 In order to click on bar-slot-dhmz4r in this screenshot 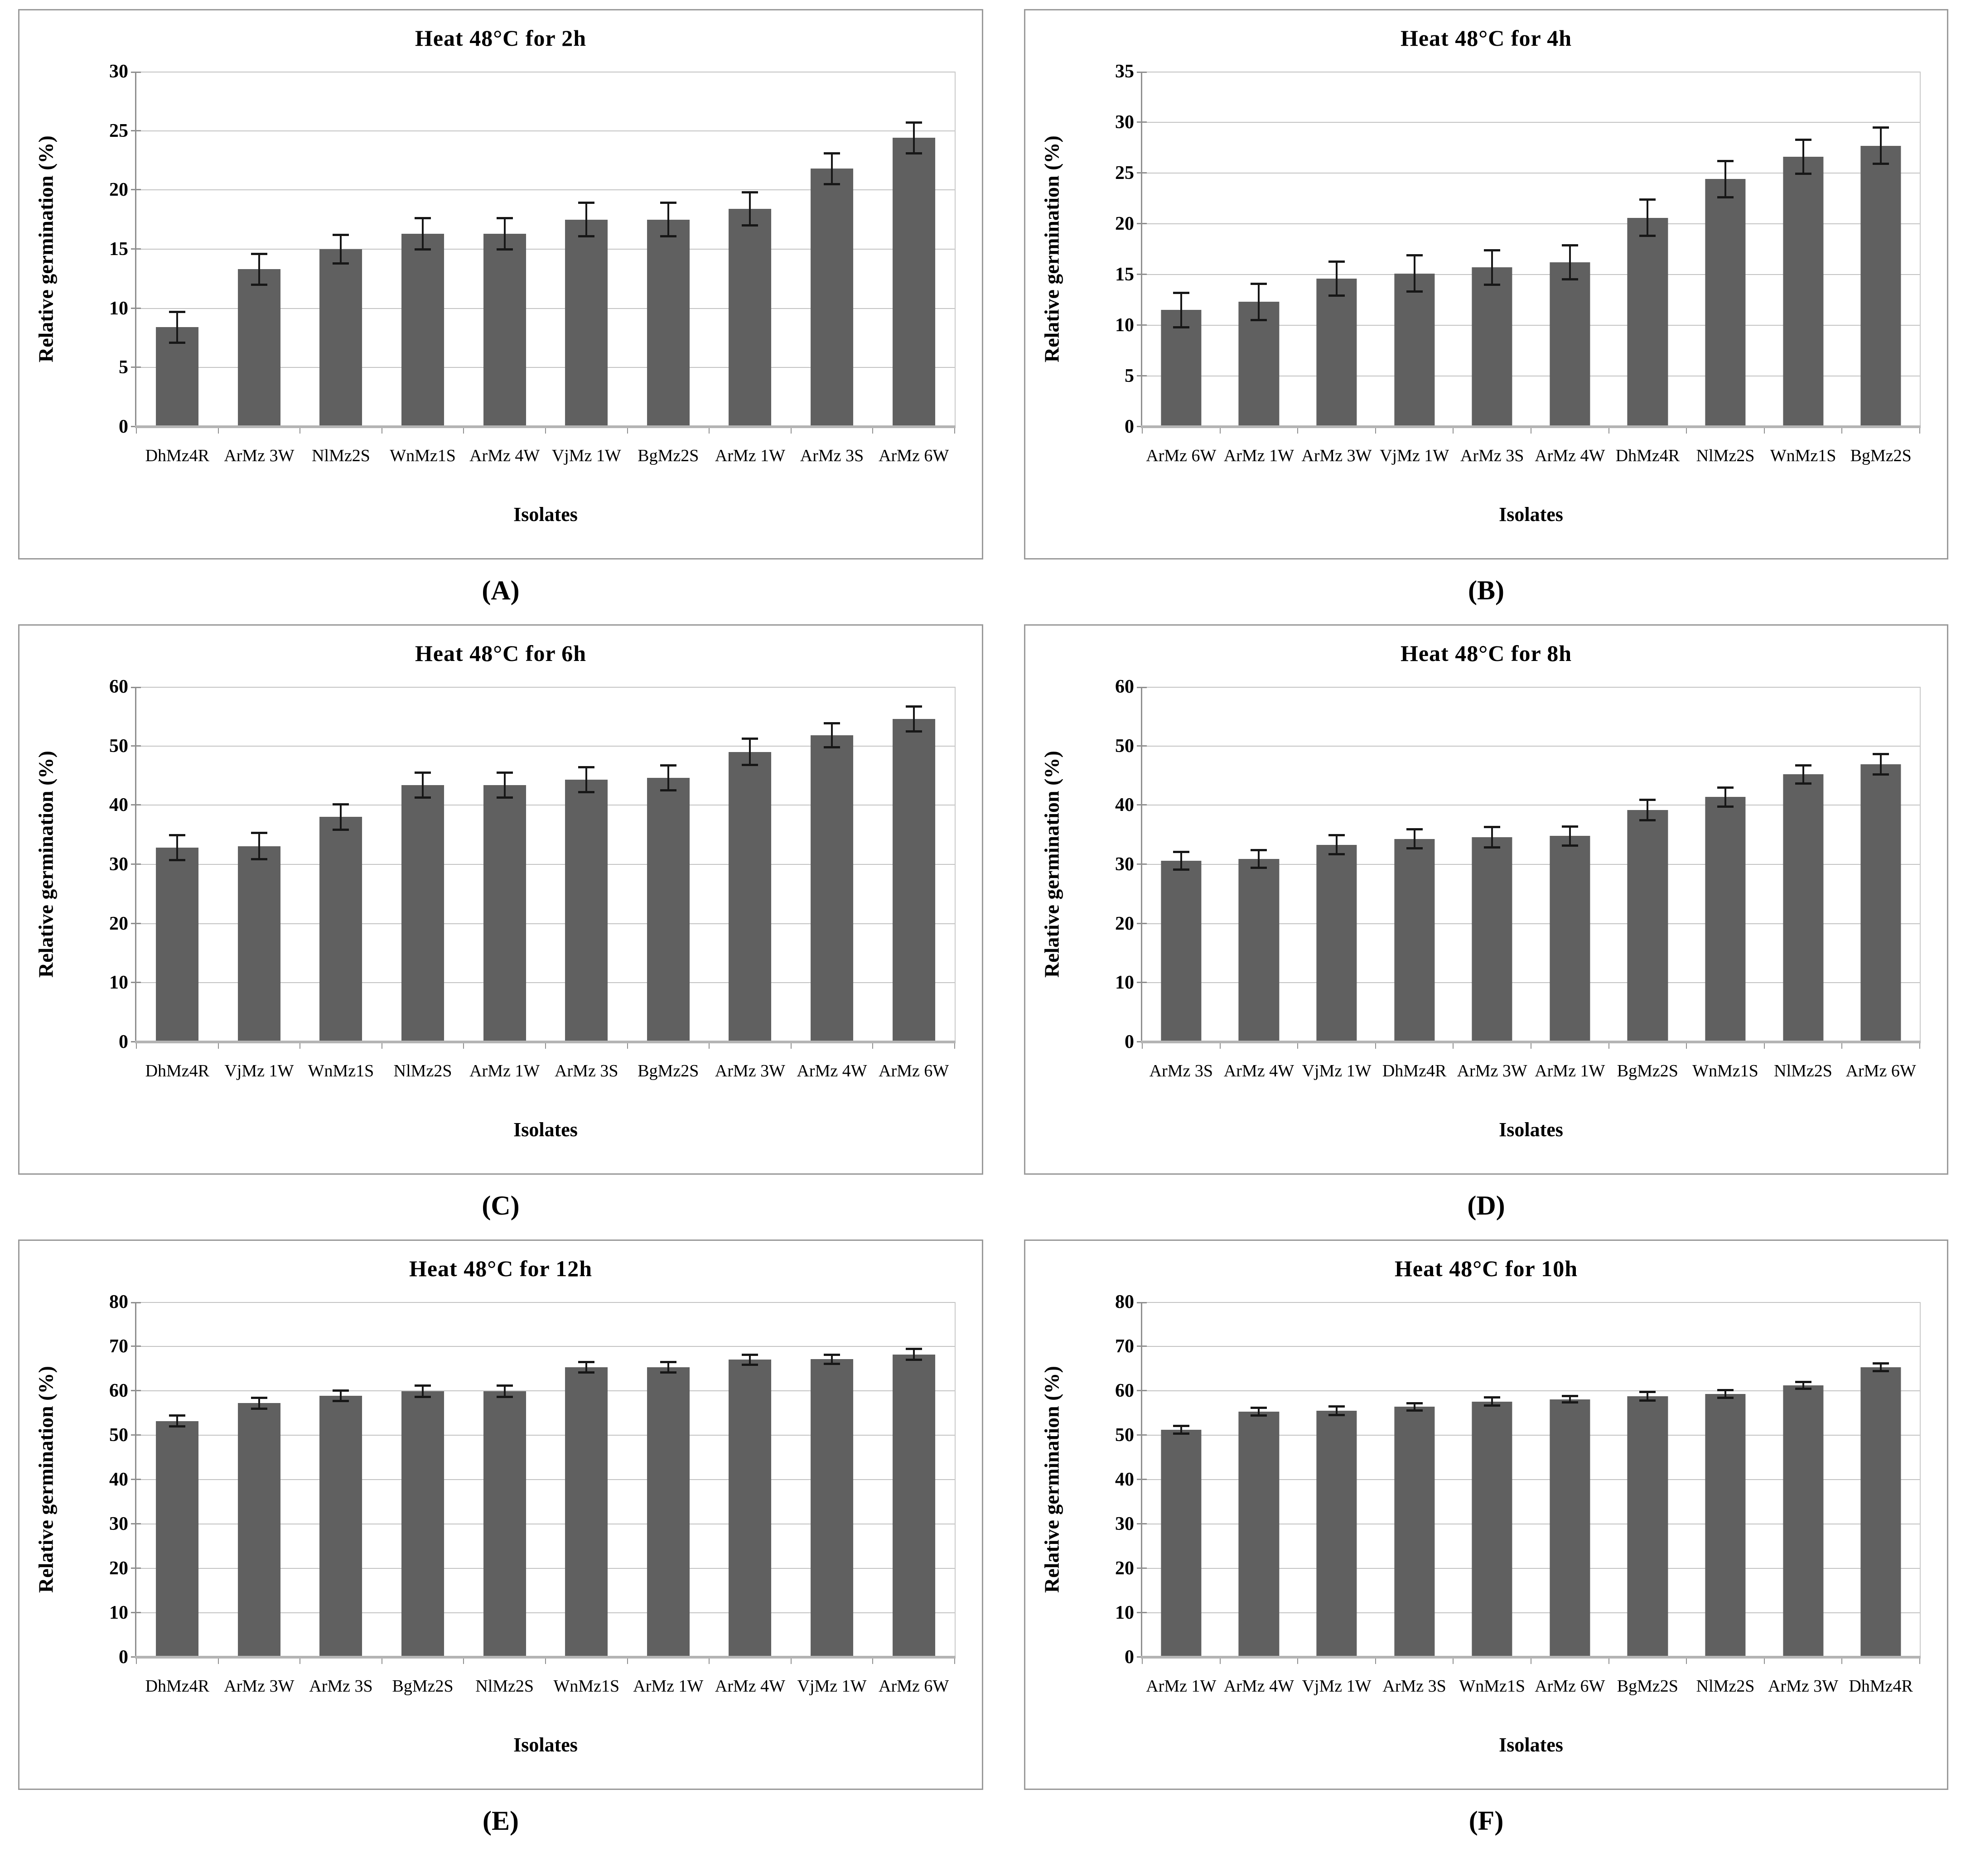, I will do `click(177, 1479)`.